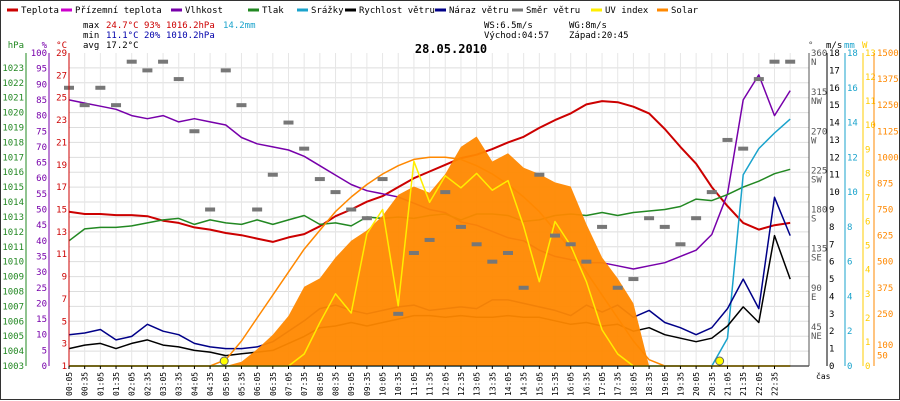  I want to click on solar-tick-3: 375, so click(885, 289).